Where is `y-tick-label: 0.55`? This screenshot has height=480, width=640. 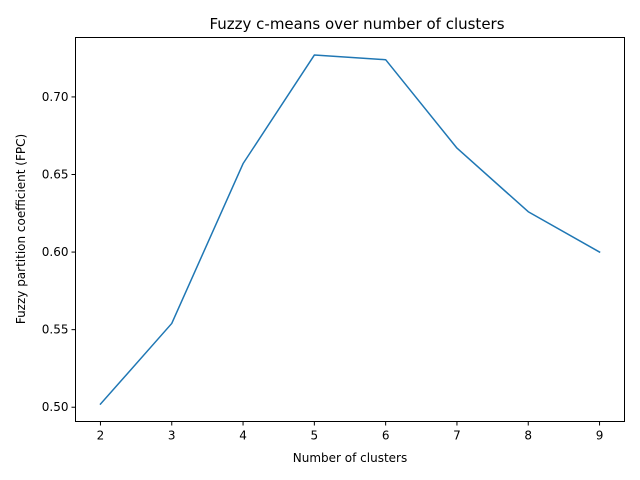
y-tick-label: 0.55 is located at coordinates (55, 330).